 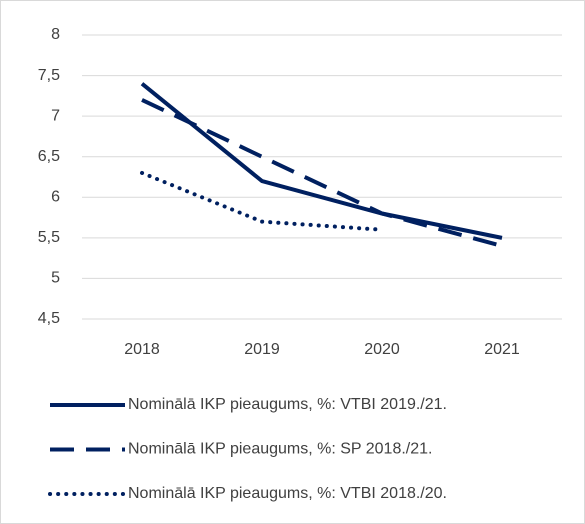 I want to click on y-tick-label: 4,5, so click(x=49, y=318).